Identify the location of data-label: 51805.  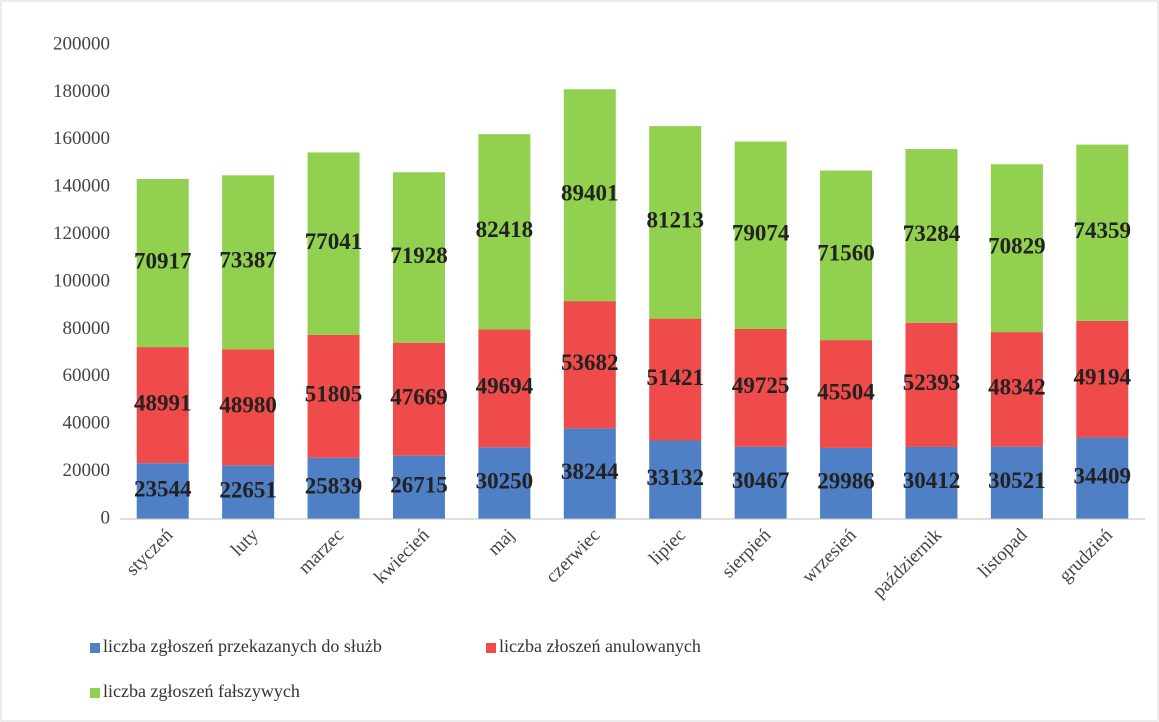
(334, 394).